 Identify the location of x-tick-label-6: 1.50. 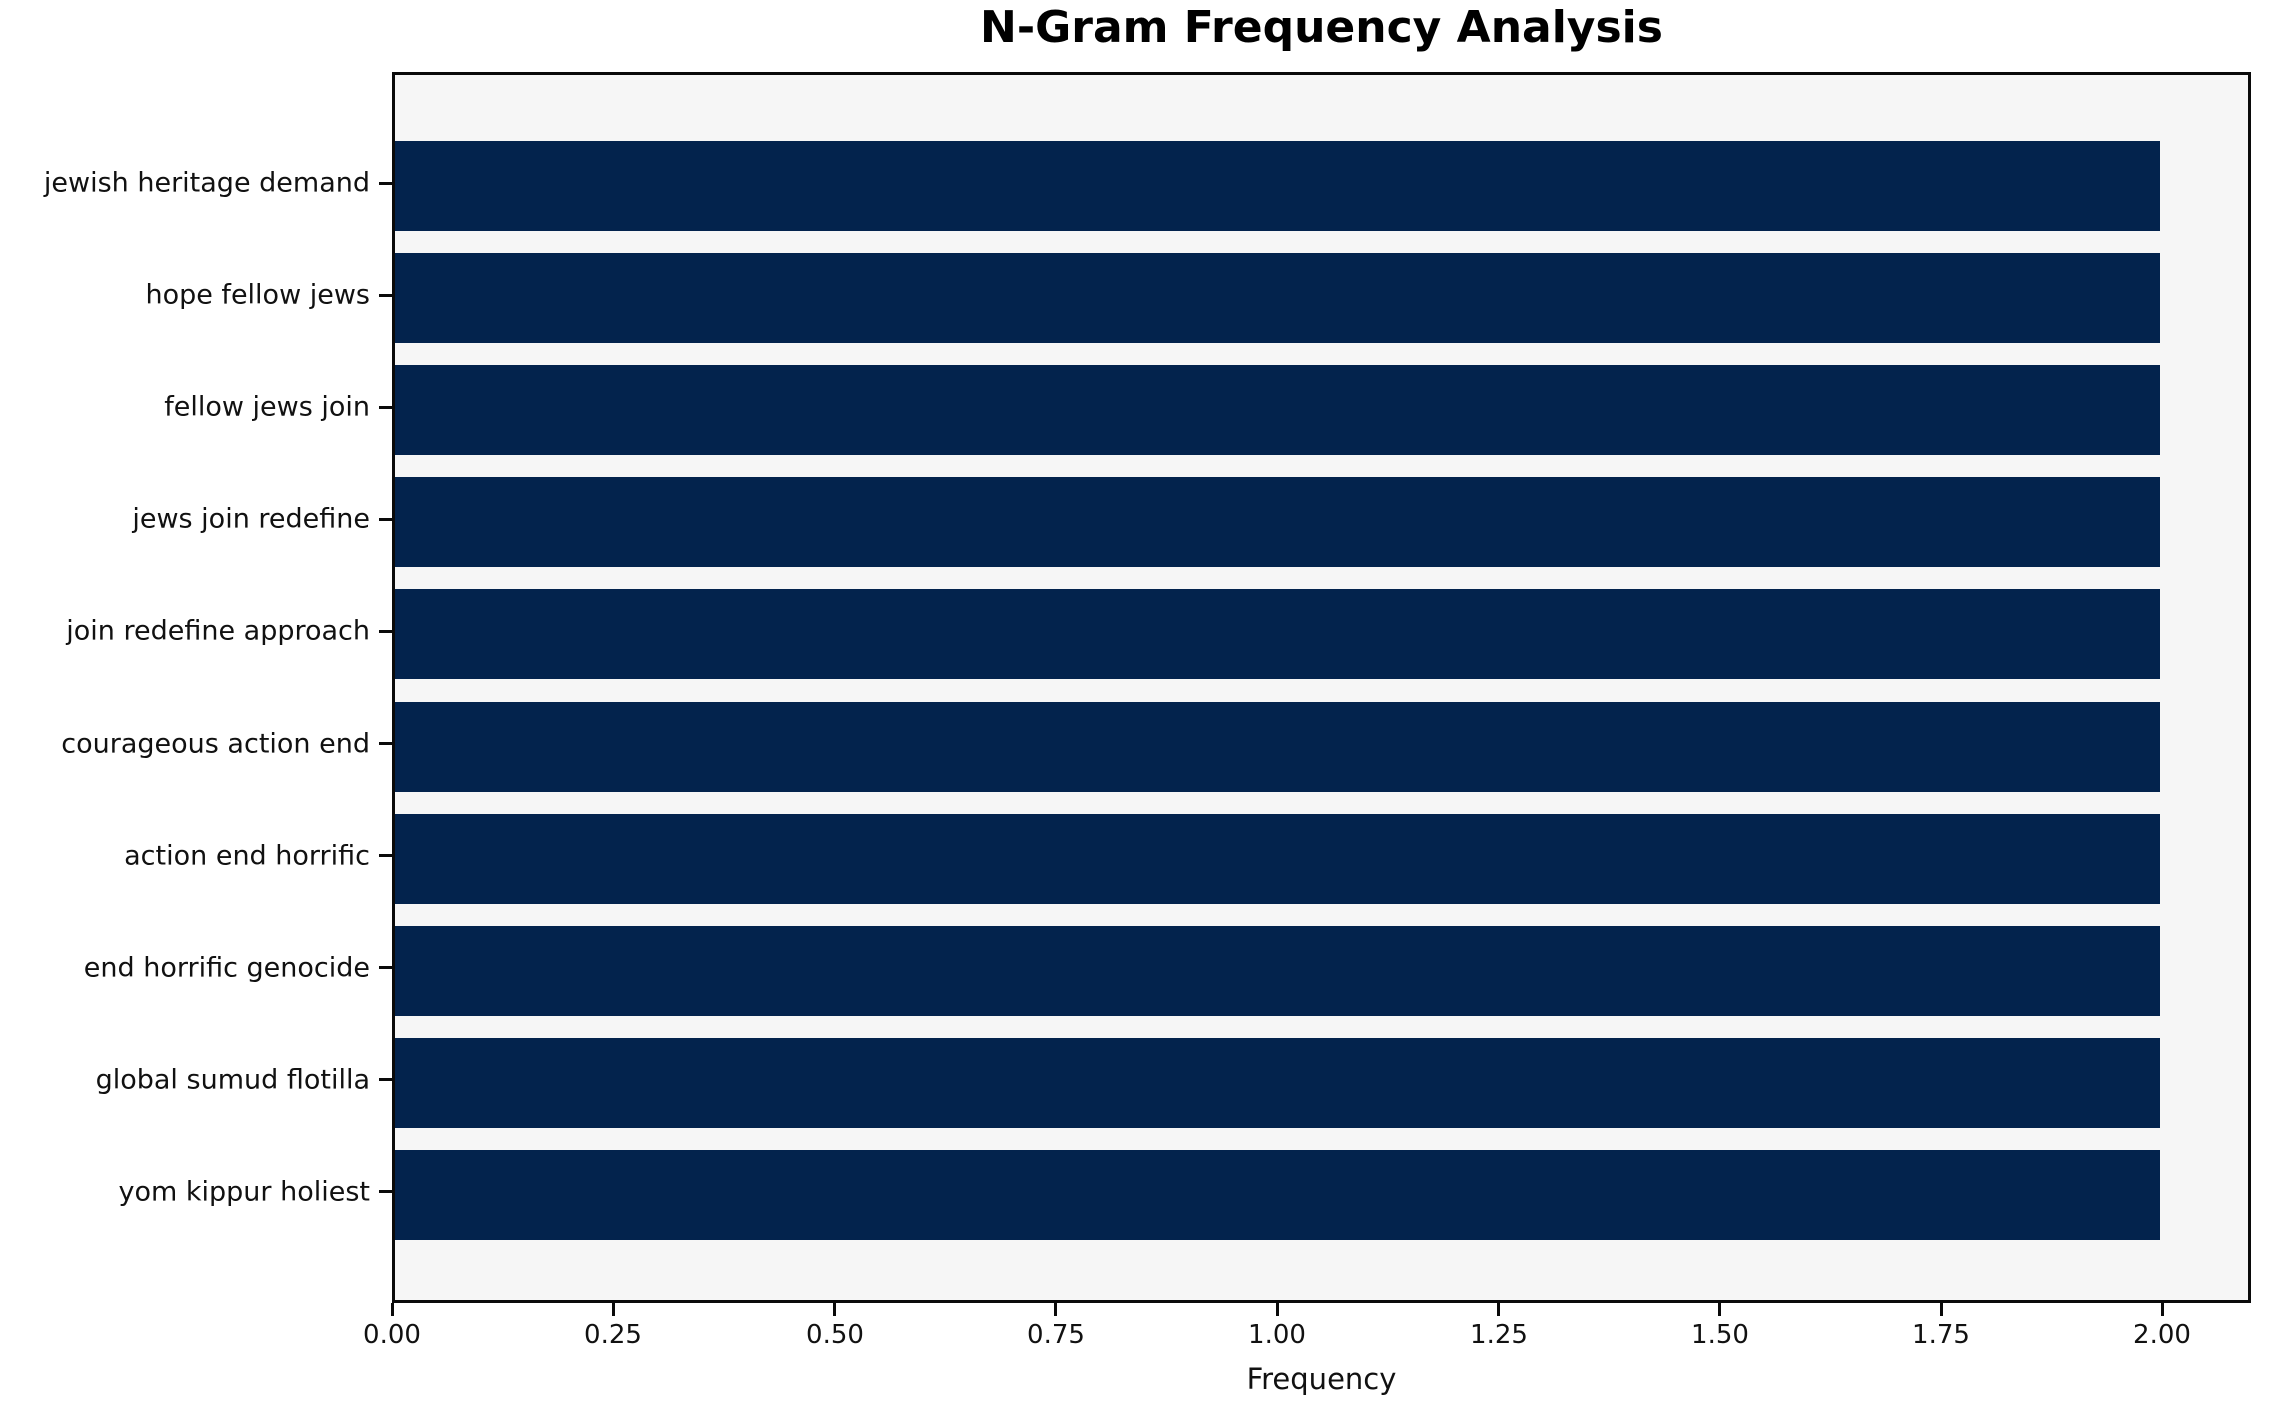
(1720, 1335).